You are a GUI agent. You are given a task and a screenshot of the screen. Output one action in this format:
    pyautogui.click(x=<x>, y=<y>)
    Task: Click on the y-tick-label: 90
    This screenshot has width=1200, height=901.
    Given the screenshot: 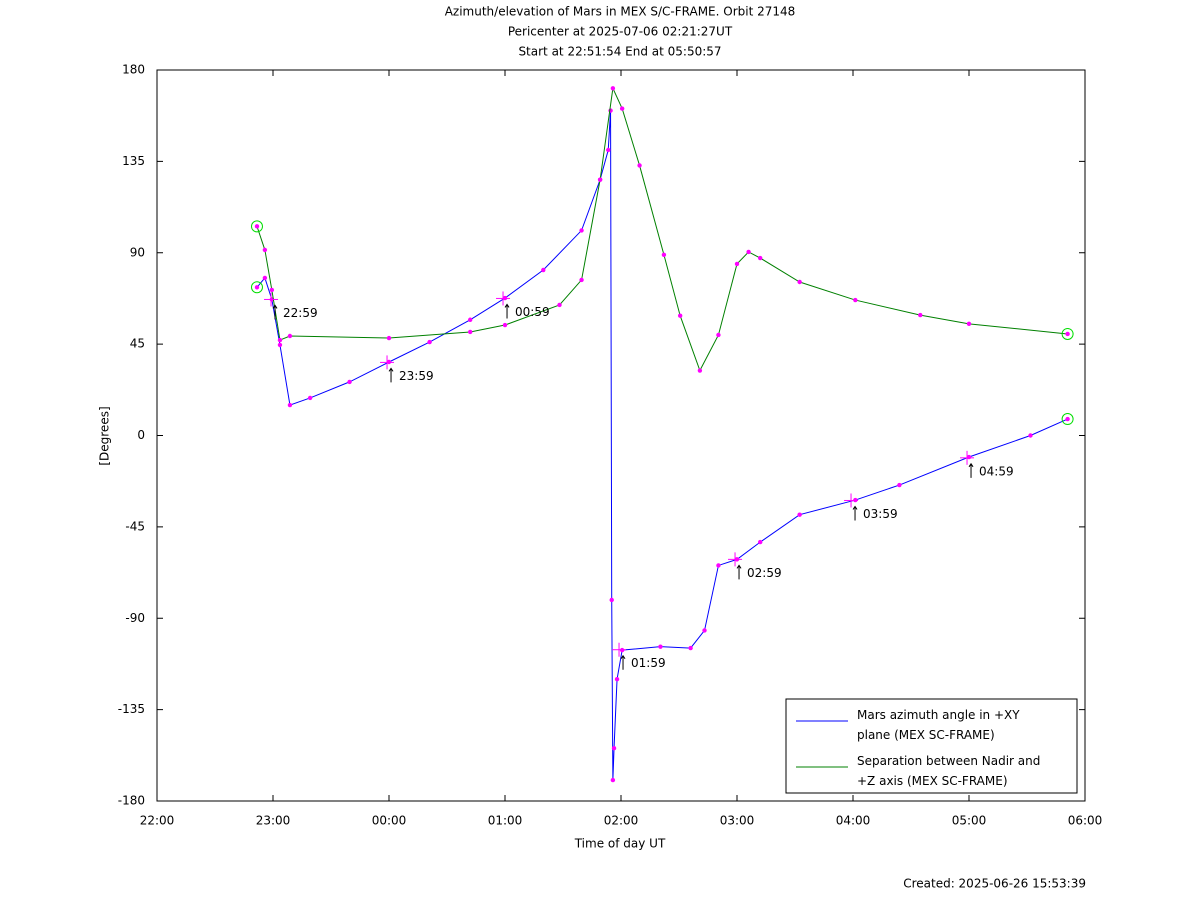 What is the action you would take?
    pyautogui.click(x=137, y=252)
    